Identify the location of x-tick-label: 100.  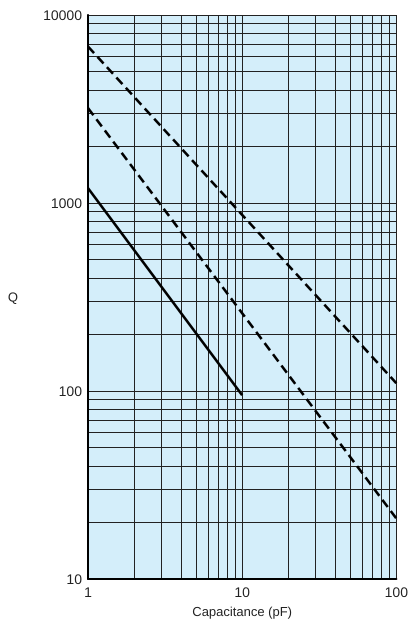
(396, 592).